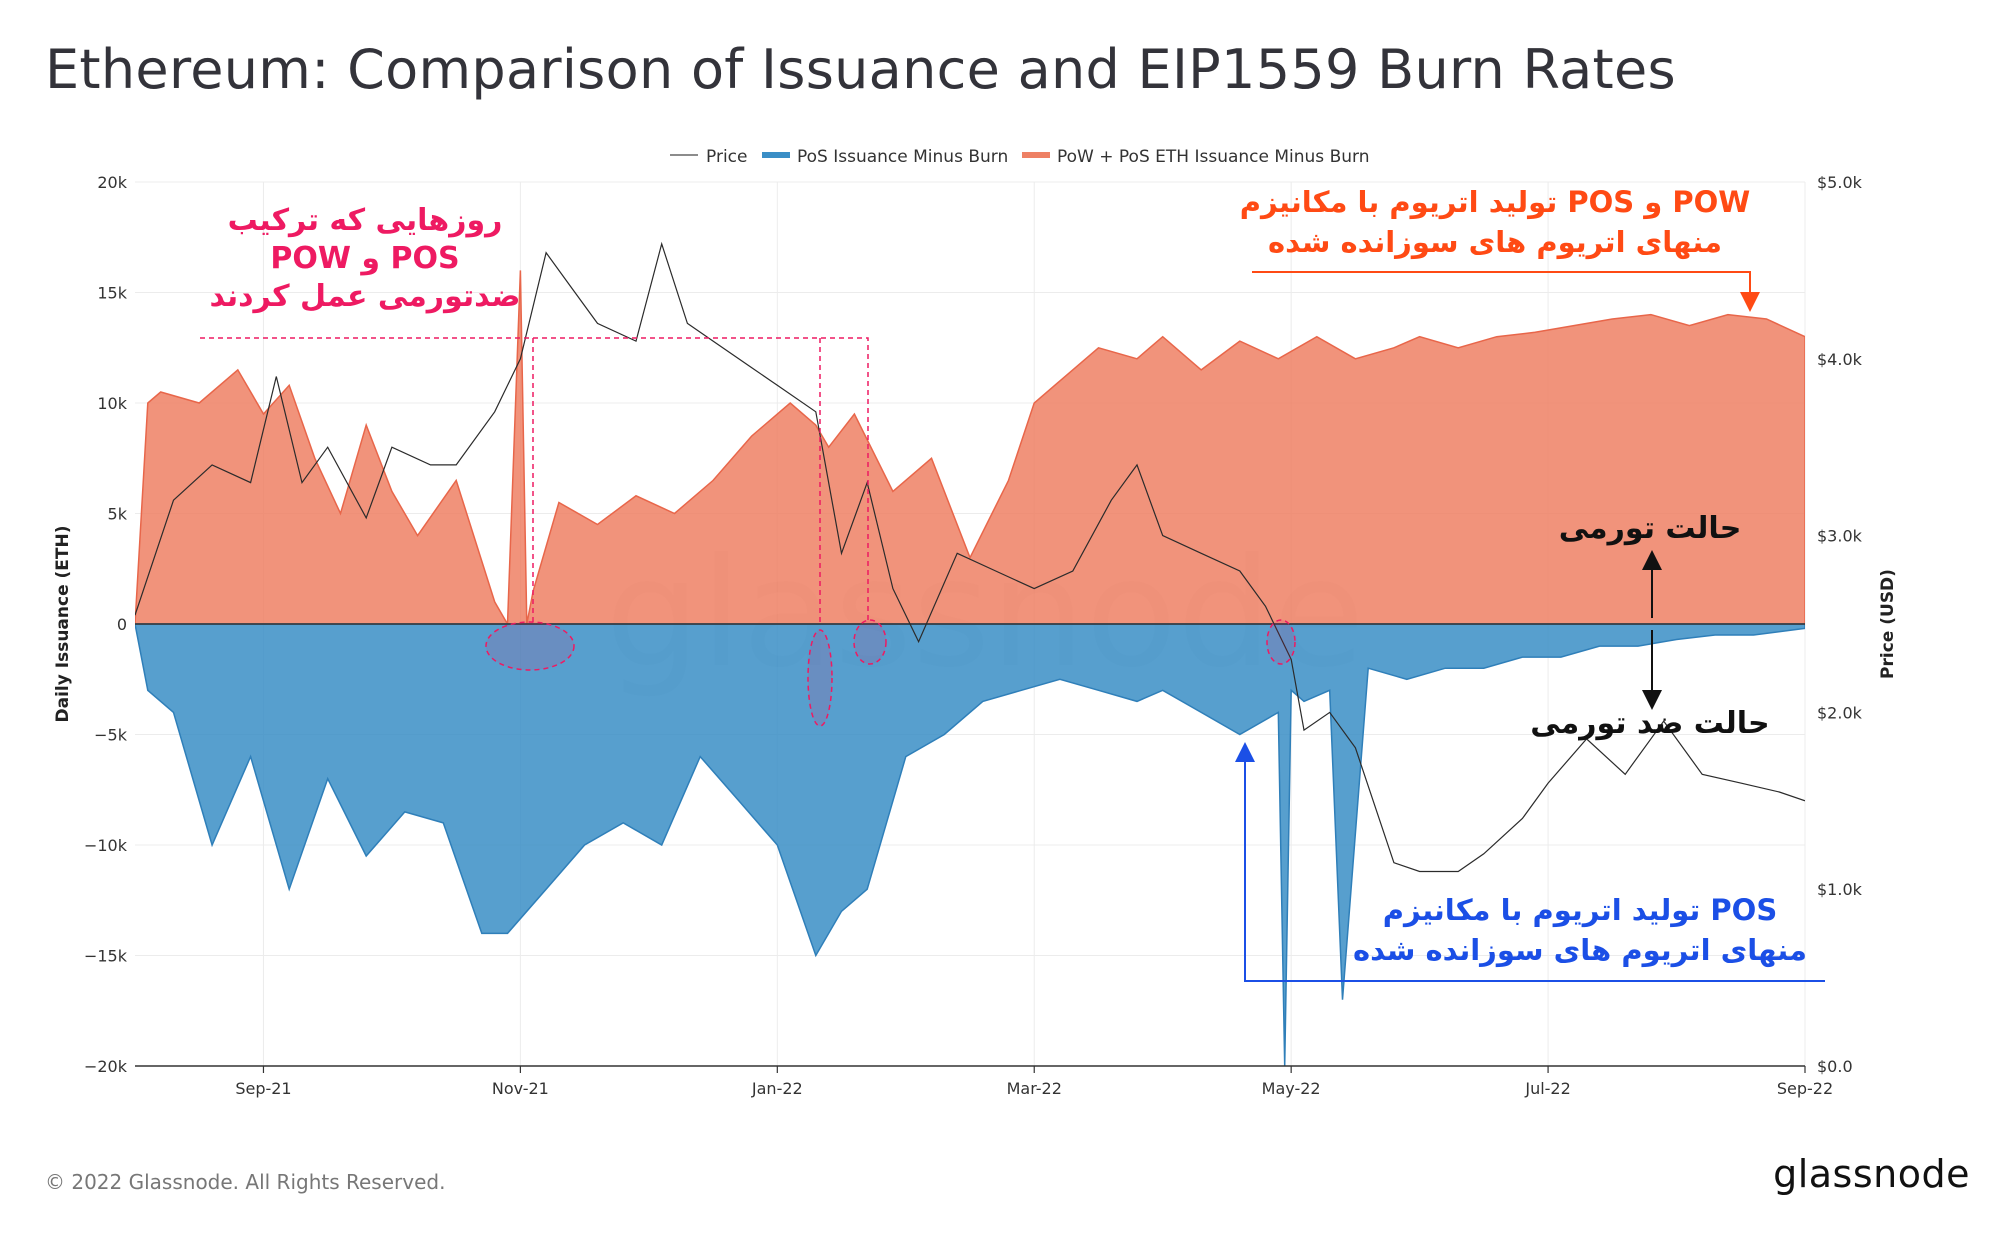  What do you see at coordinates (1649, 723) in the screenshot?
I see `deflation-note: حالت ضد تورمی` at bounding box center [1649, 723].